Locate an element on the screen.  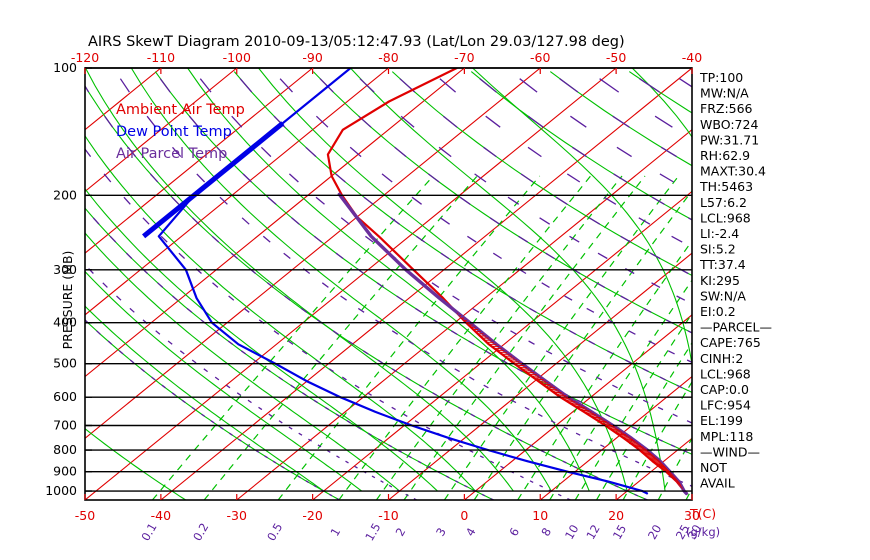
bottom-temp-tick-label: -40 is located at coordinates (161, 515).